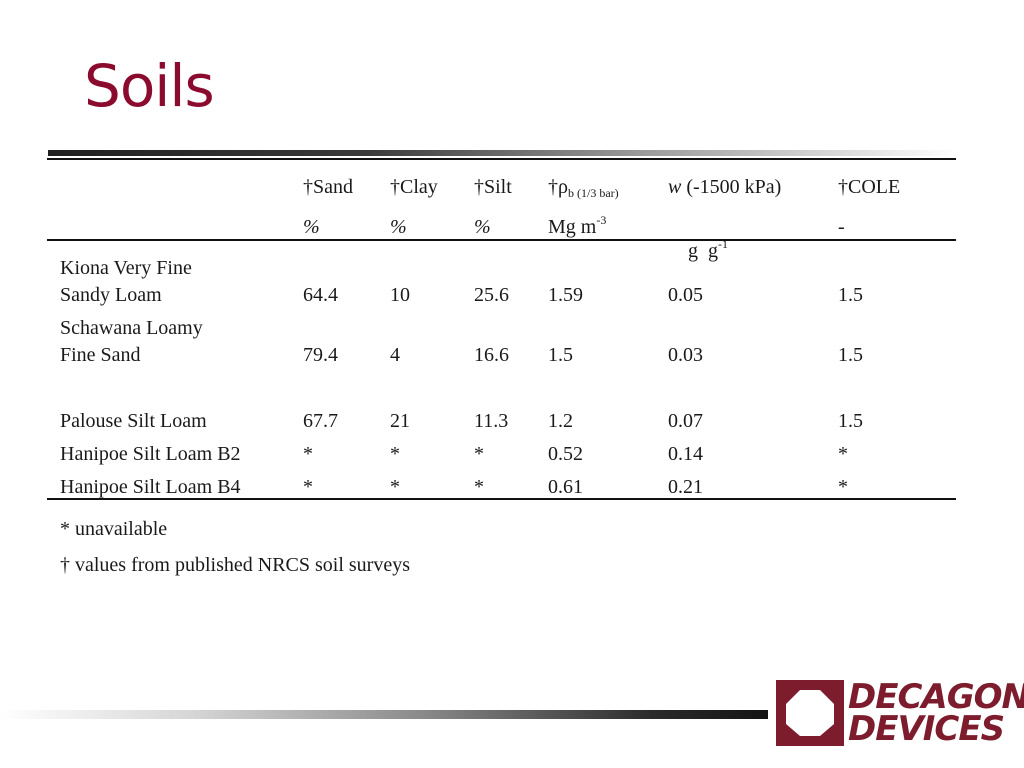 This screenshot has width=1024, height=768. I want to click on water-content-symbol: w, so click(675, 187).